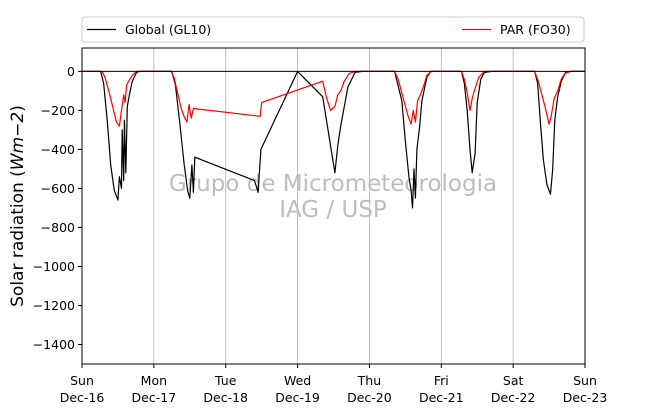 This screenshot has height=409, width=650. I want to click on y-tick-label: −400, so click(58, 149).